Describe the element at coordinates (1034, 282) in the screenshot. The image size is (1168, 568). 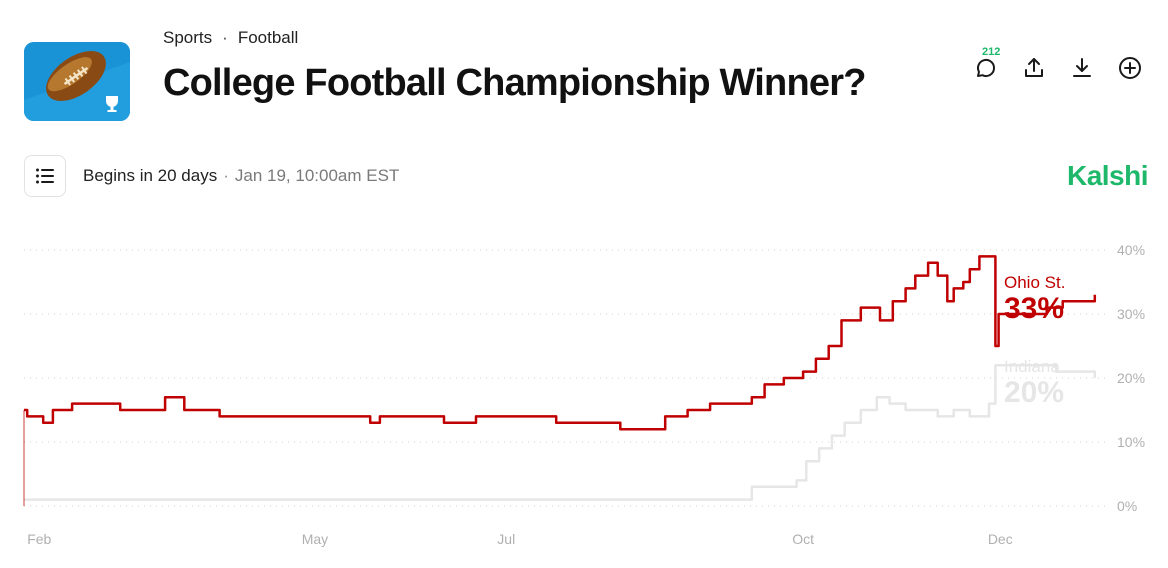
I see `series-label: Ohio St.` at that location.